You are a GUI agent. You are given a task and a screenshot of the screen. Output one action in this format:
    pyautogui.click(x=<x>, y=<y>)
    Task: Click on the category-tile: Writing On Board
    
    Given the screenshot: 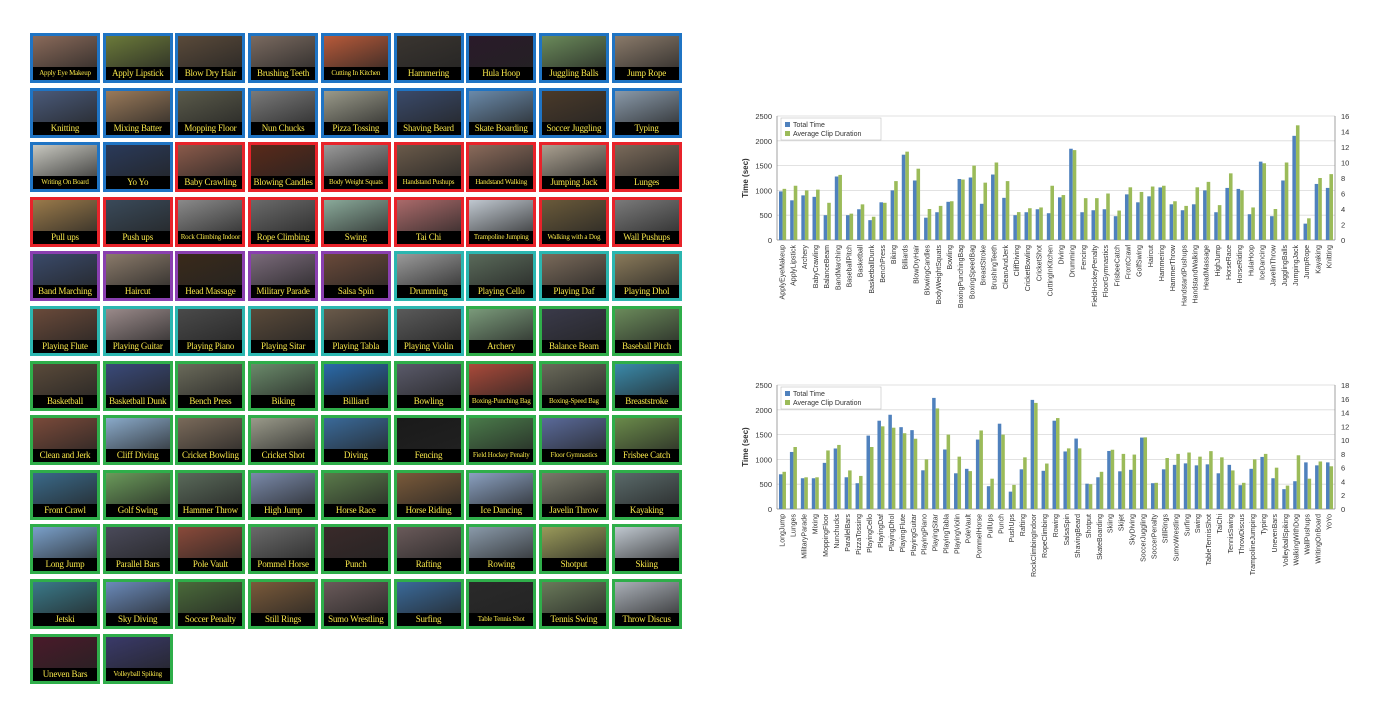 What is the action you would take?
    pyautogui.click(x=65, y=167)
    